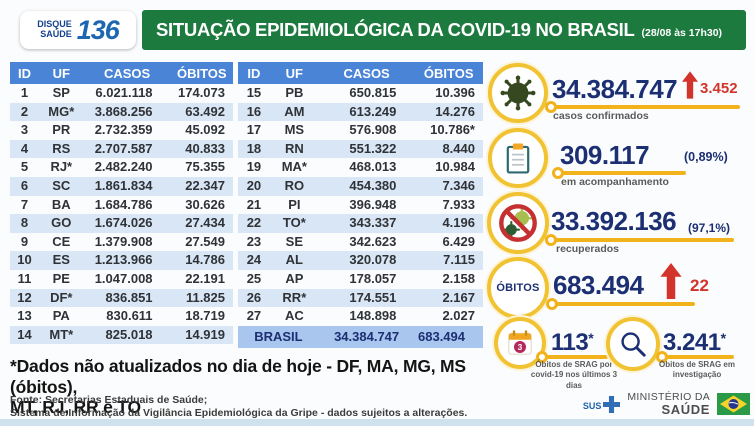 Image resolution: width=754 pixels, height=426 pixels. What do you see at coordinates (601, 116) in the screenshot?
I see `confirmed-cases-label: casos confirmados` at bounding box center [601, 116].